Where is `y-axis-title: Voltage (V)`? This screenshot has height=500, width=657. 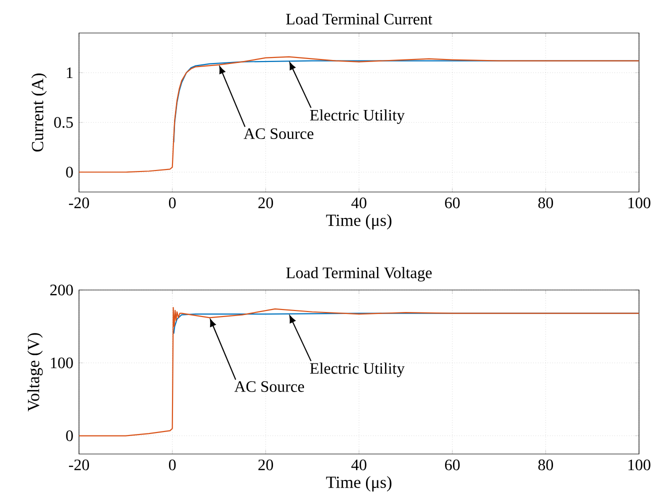
y-axis-title: Voltage (V) is located at coordinates (35, 372).